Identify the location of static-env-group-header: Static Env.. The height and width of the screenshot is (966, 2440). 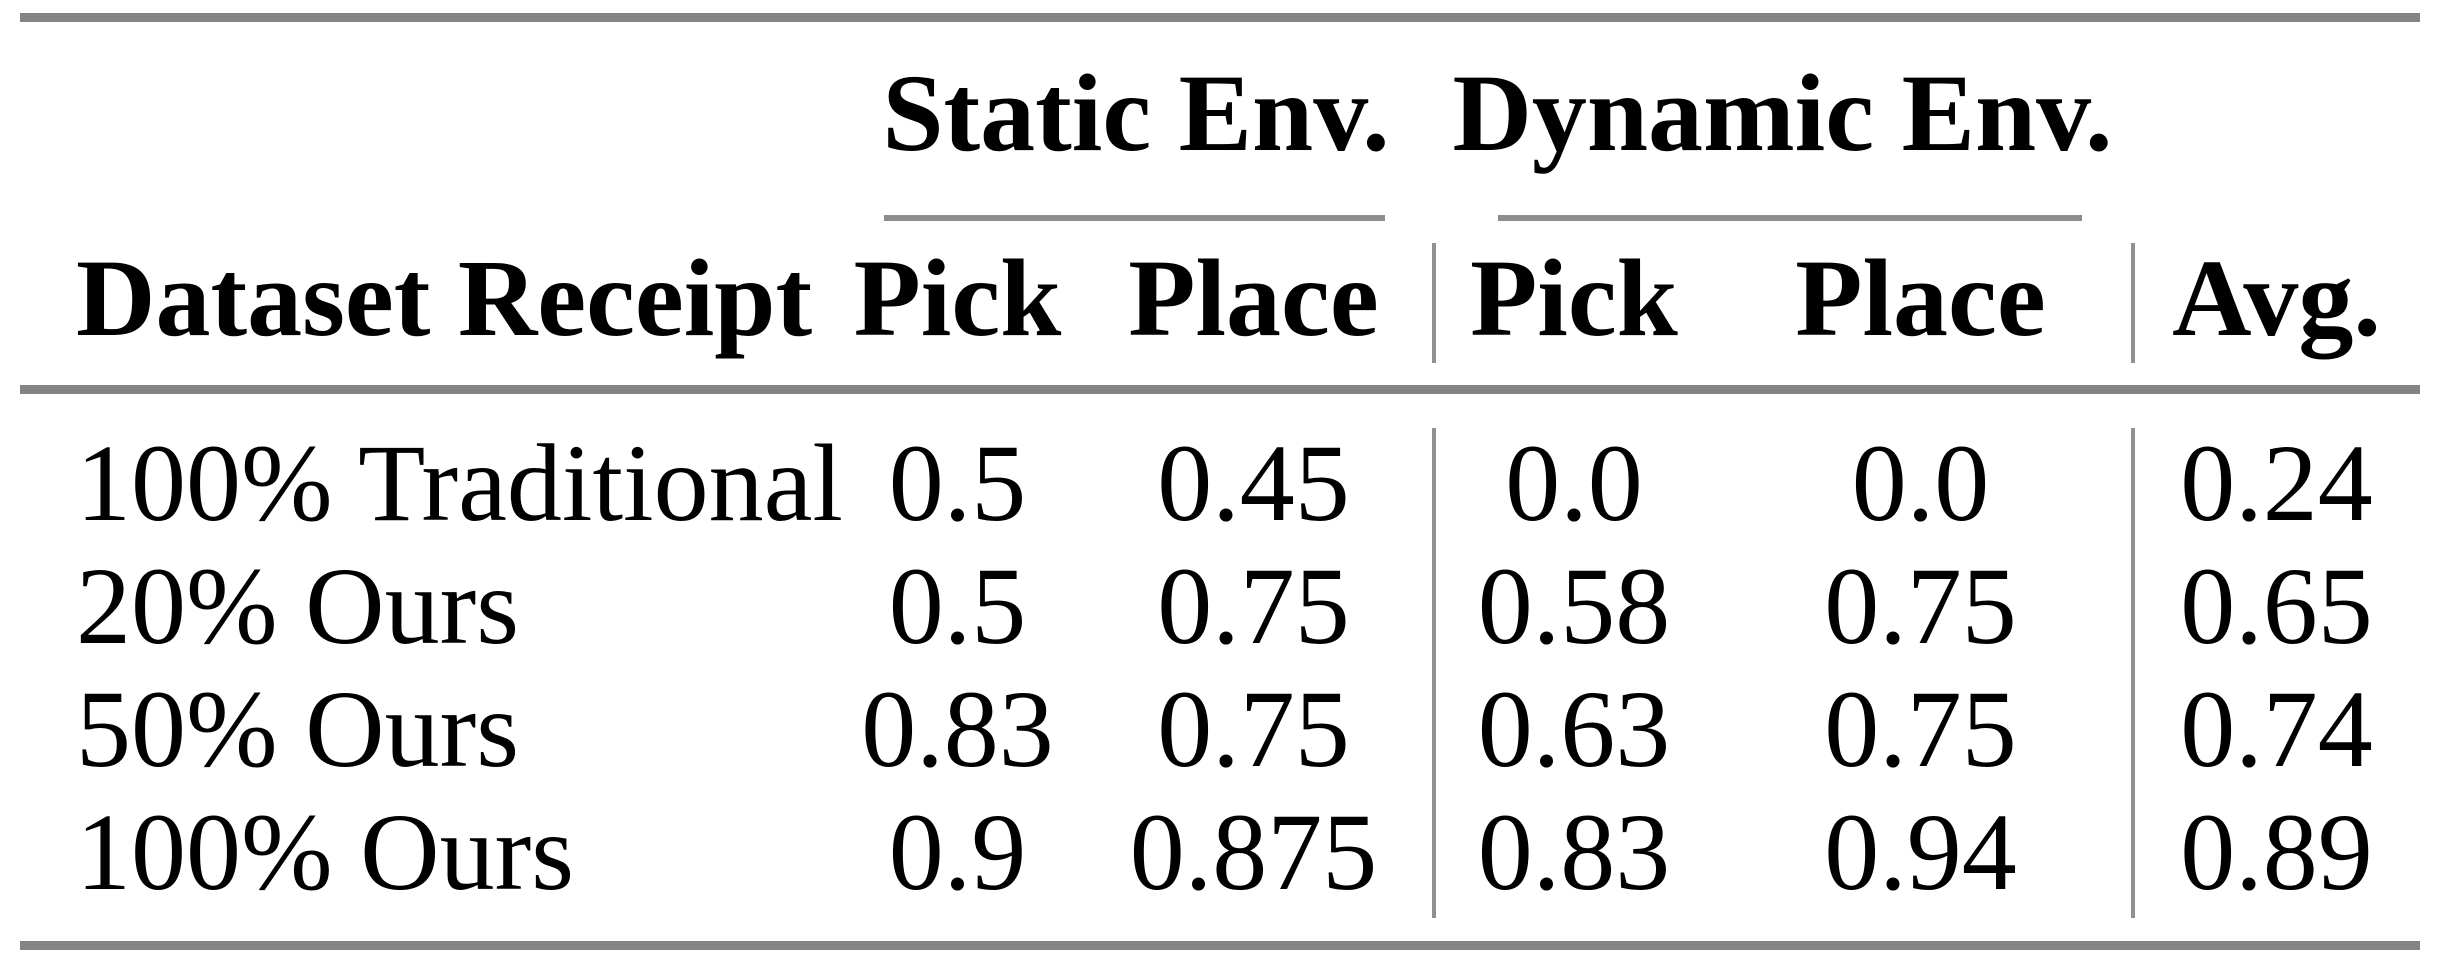
(1136, 113).